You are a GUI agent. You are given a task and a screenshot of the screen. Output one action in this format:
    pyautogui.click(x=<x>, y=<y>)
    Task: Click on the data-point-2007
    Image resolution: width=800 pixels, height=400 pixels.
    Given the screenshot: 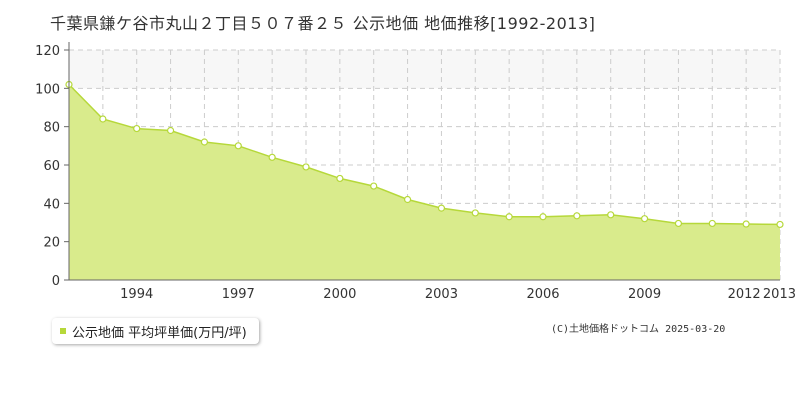 What is the action you would take?
    pyautogui.click(x=577, y=216)
    